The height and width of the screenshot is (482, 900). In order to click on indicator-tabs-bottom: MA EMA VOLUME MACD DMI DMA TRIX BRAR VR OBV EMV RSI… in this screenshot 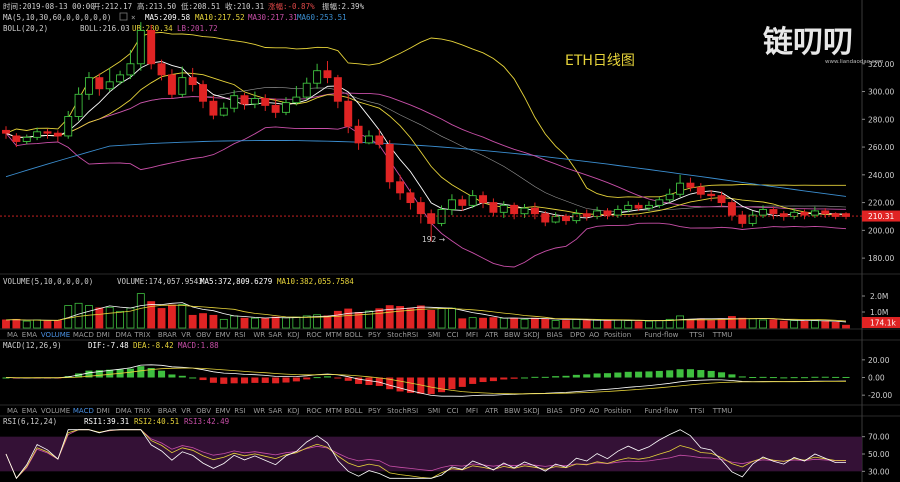, I will do `click(369, 411)`.